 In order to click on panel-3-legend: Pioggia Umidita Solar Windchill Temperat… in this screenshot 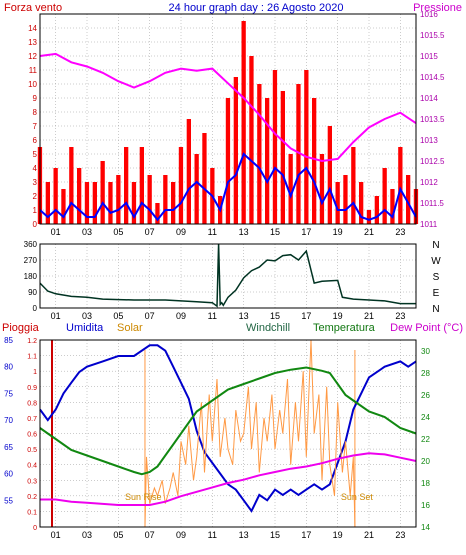, I will do `click(232, 328)`.